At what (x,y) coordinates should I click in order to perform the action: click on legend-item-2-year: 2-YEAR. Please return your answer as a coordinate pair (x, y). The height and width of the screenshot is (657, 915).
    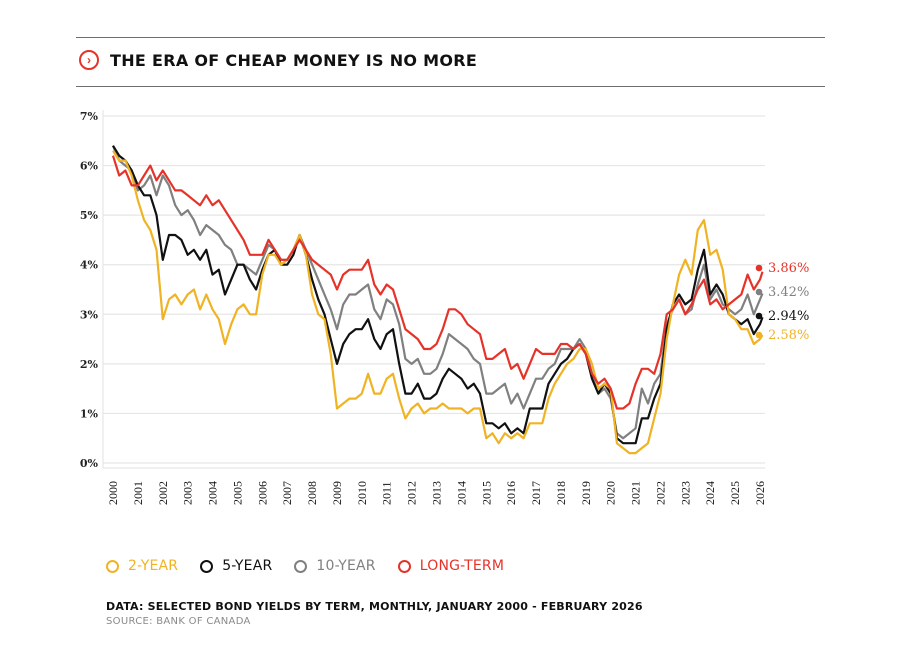
    Looking at the image, I should click on (142, 566).